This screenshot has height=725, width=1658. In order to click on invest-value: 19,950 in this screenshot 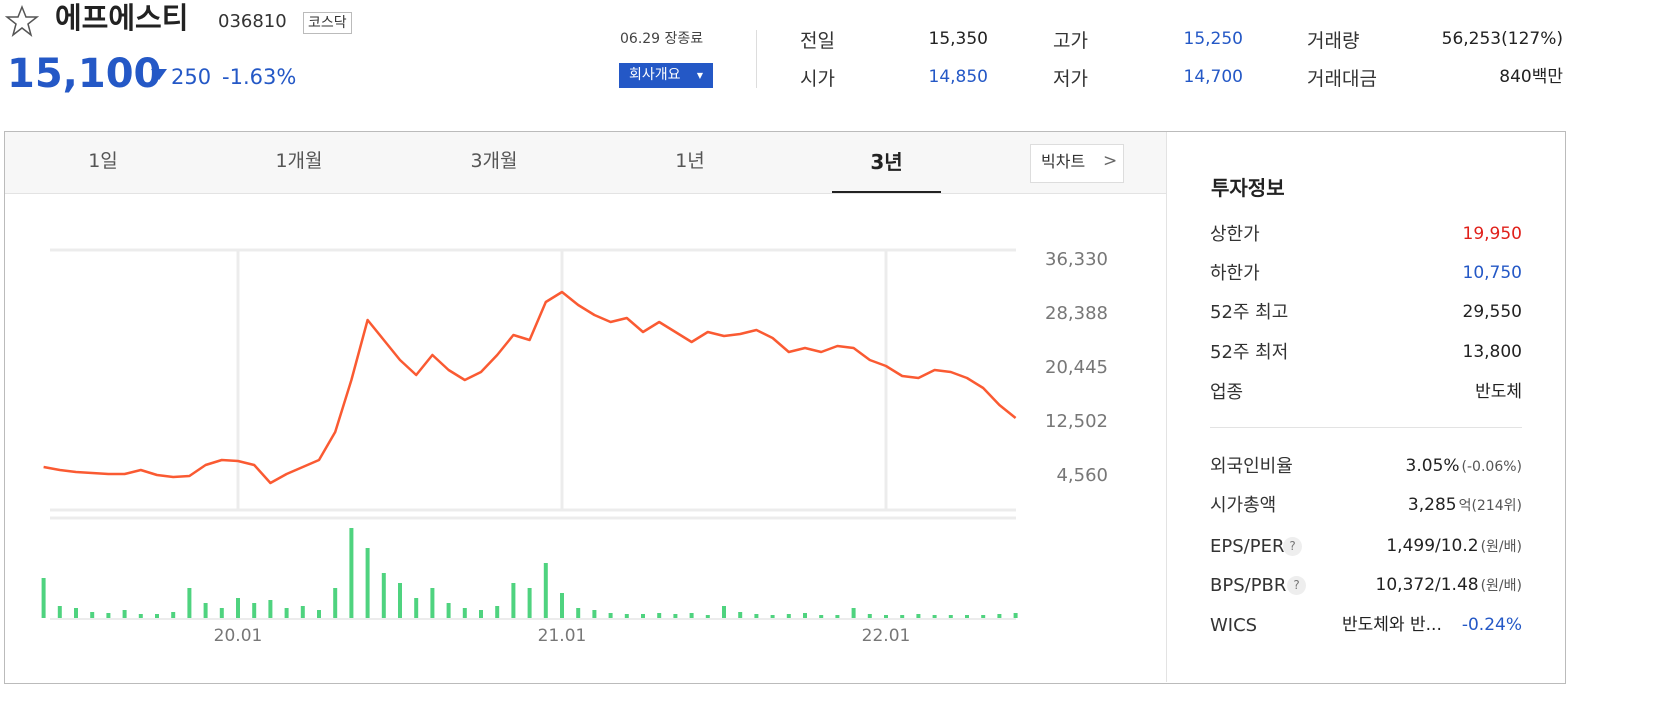, I will do `click(1492, 234)`.